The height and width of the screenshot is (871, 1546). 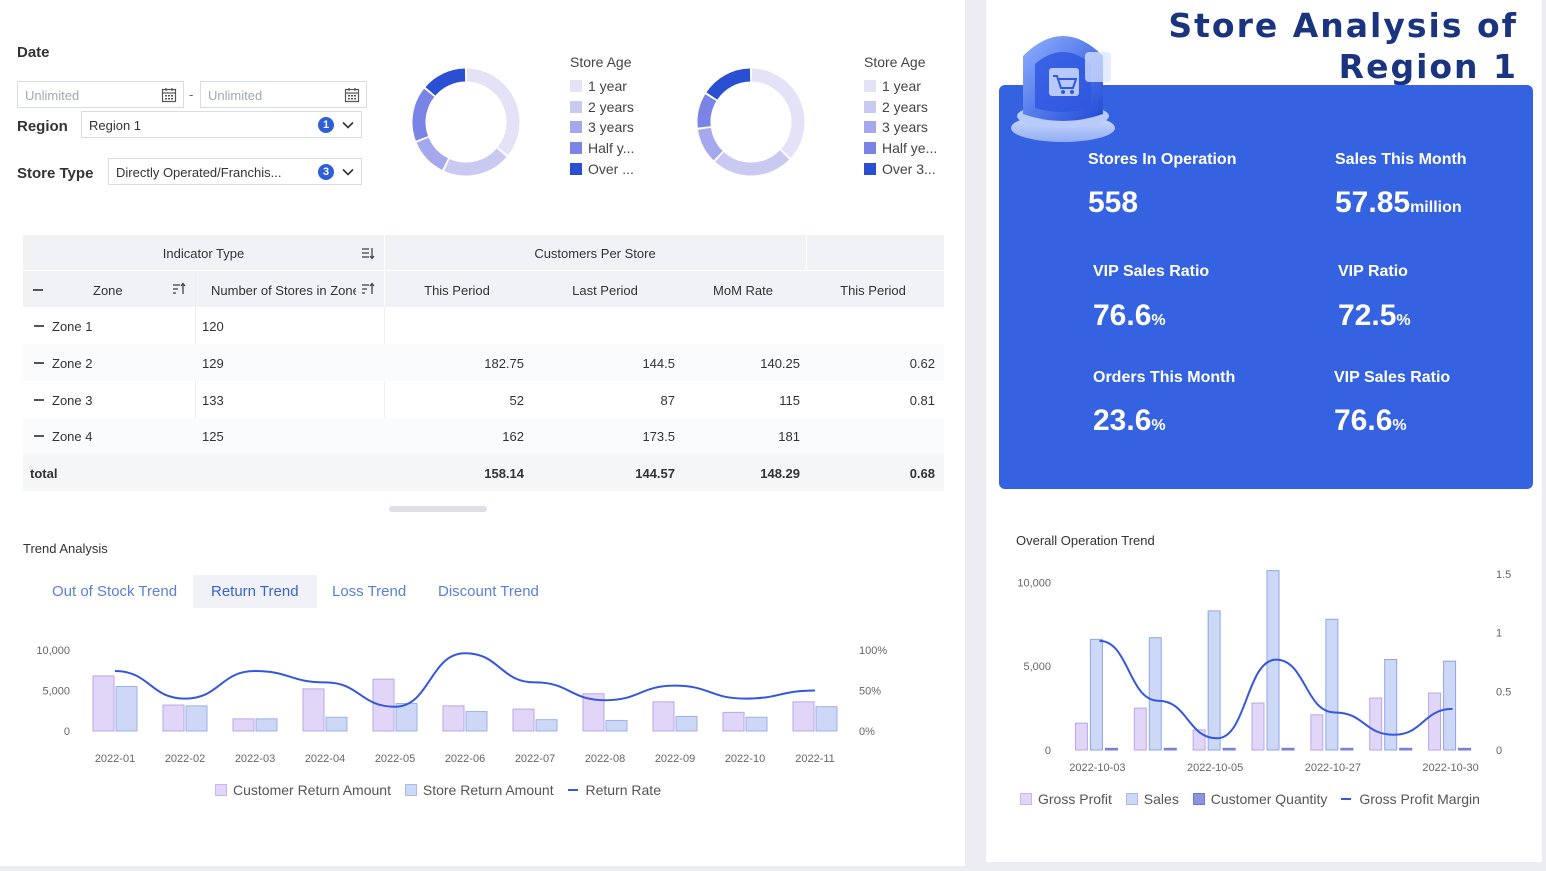 I want to click on column-header-this-period: This Period, so click(x=457, y=290).